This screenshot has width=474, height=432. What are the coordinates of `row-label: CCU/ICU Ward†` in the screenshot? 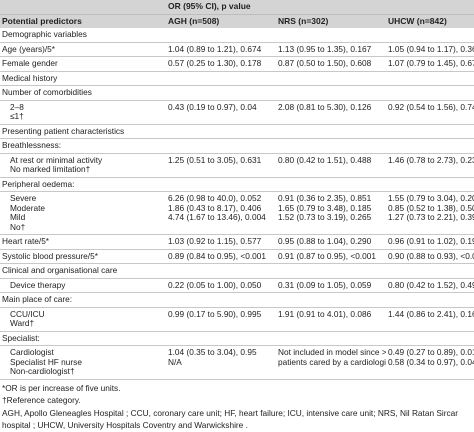 It's located at (83, 319).